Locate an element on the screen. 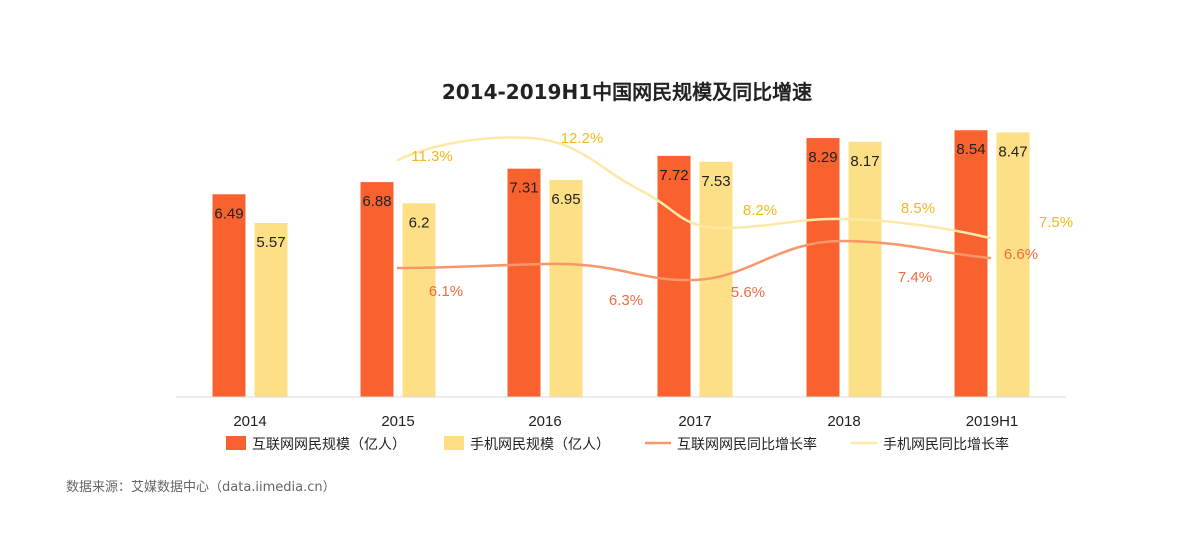 Image resolution: width=1184 pixels, height=553 pixels. internet-users-bar-2015 is located at coordinates (377, 289).